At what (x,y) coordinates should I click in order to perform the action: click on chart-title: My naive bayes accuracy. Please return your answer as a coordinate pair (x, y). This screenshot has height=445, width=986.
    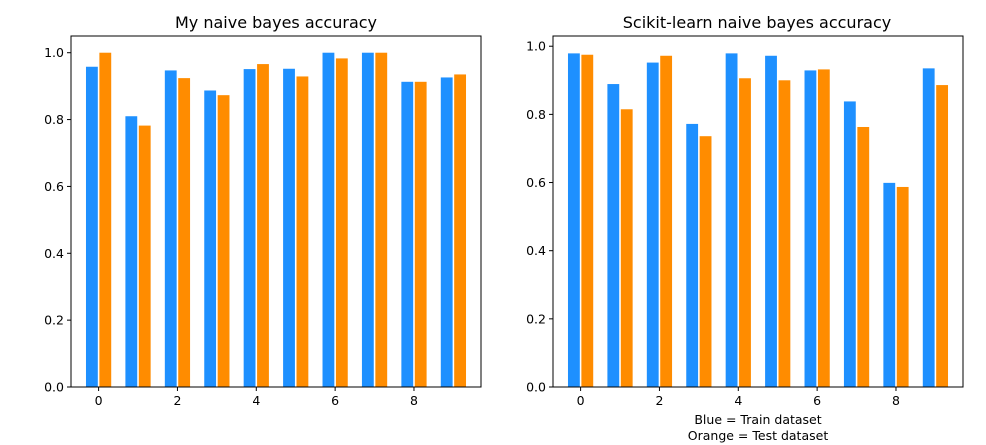
    Looking at the image, I should click on (276, 22).